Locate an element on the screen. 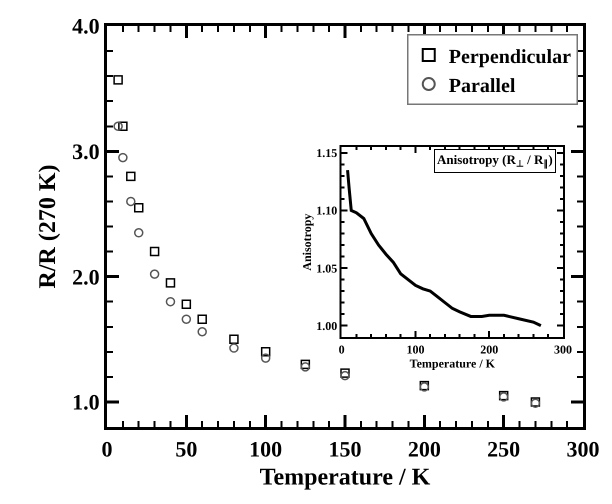 The image size is (612, 504). y-tick-label: 1.00 is located at coordinates (327, 325).